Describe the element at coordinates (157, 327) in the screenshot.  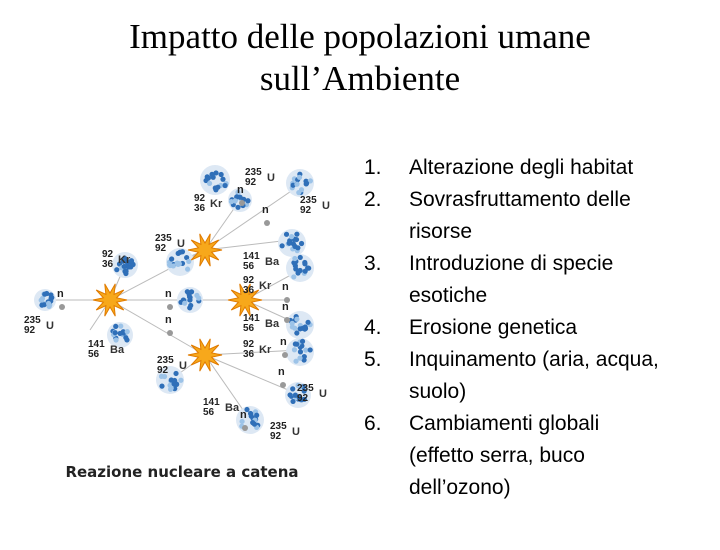
I see `reaction-path` at that location.